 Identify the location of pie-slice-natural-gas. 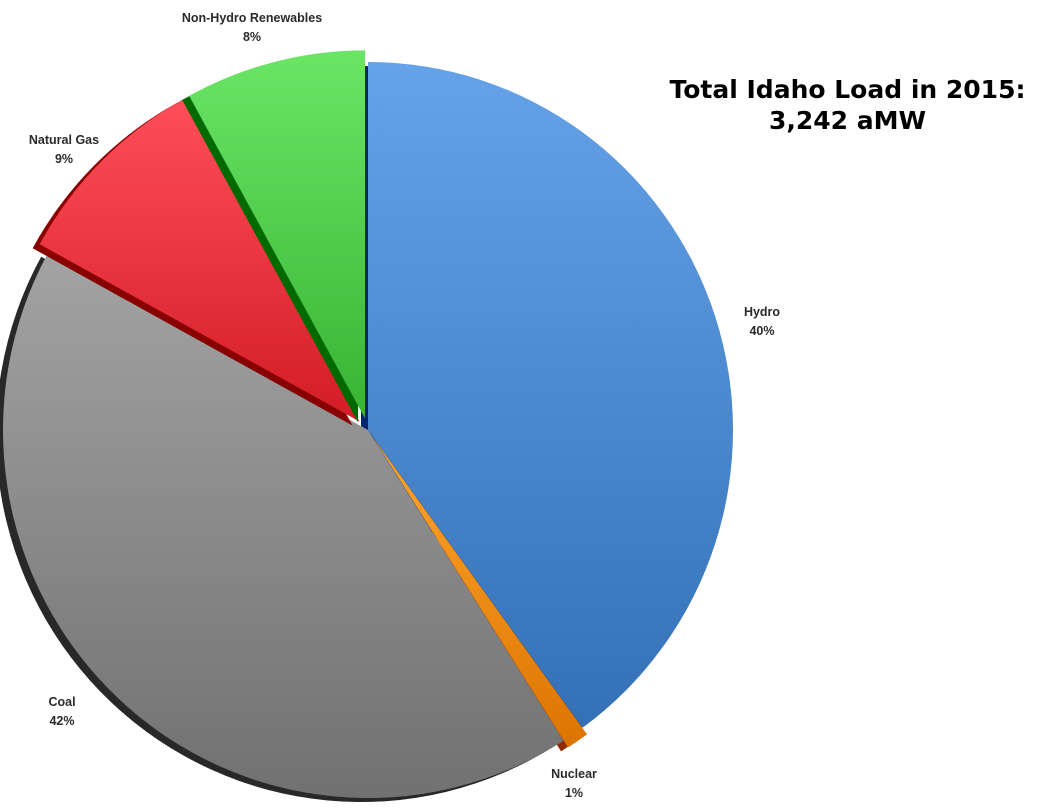
(199, 260).